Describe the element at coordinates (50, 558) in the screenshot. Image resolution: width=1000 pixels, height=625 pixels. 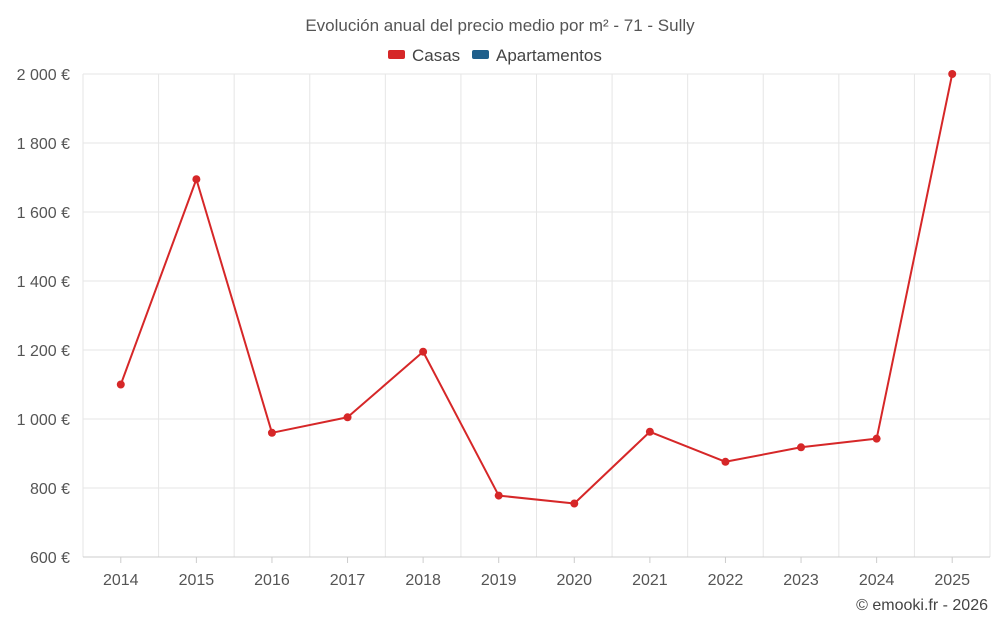
I see `y-tick-label-600: 600 €` at that location.